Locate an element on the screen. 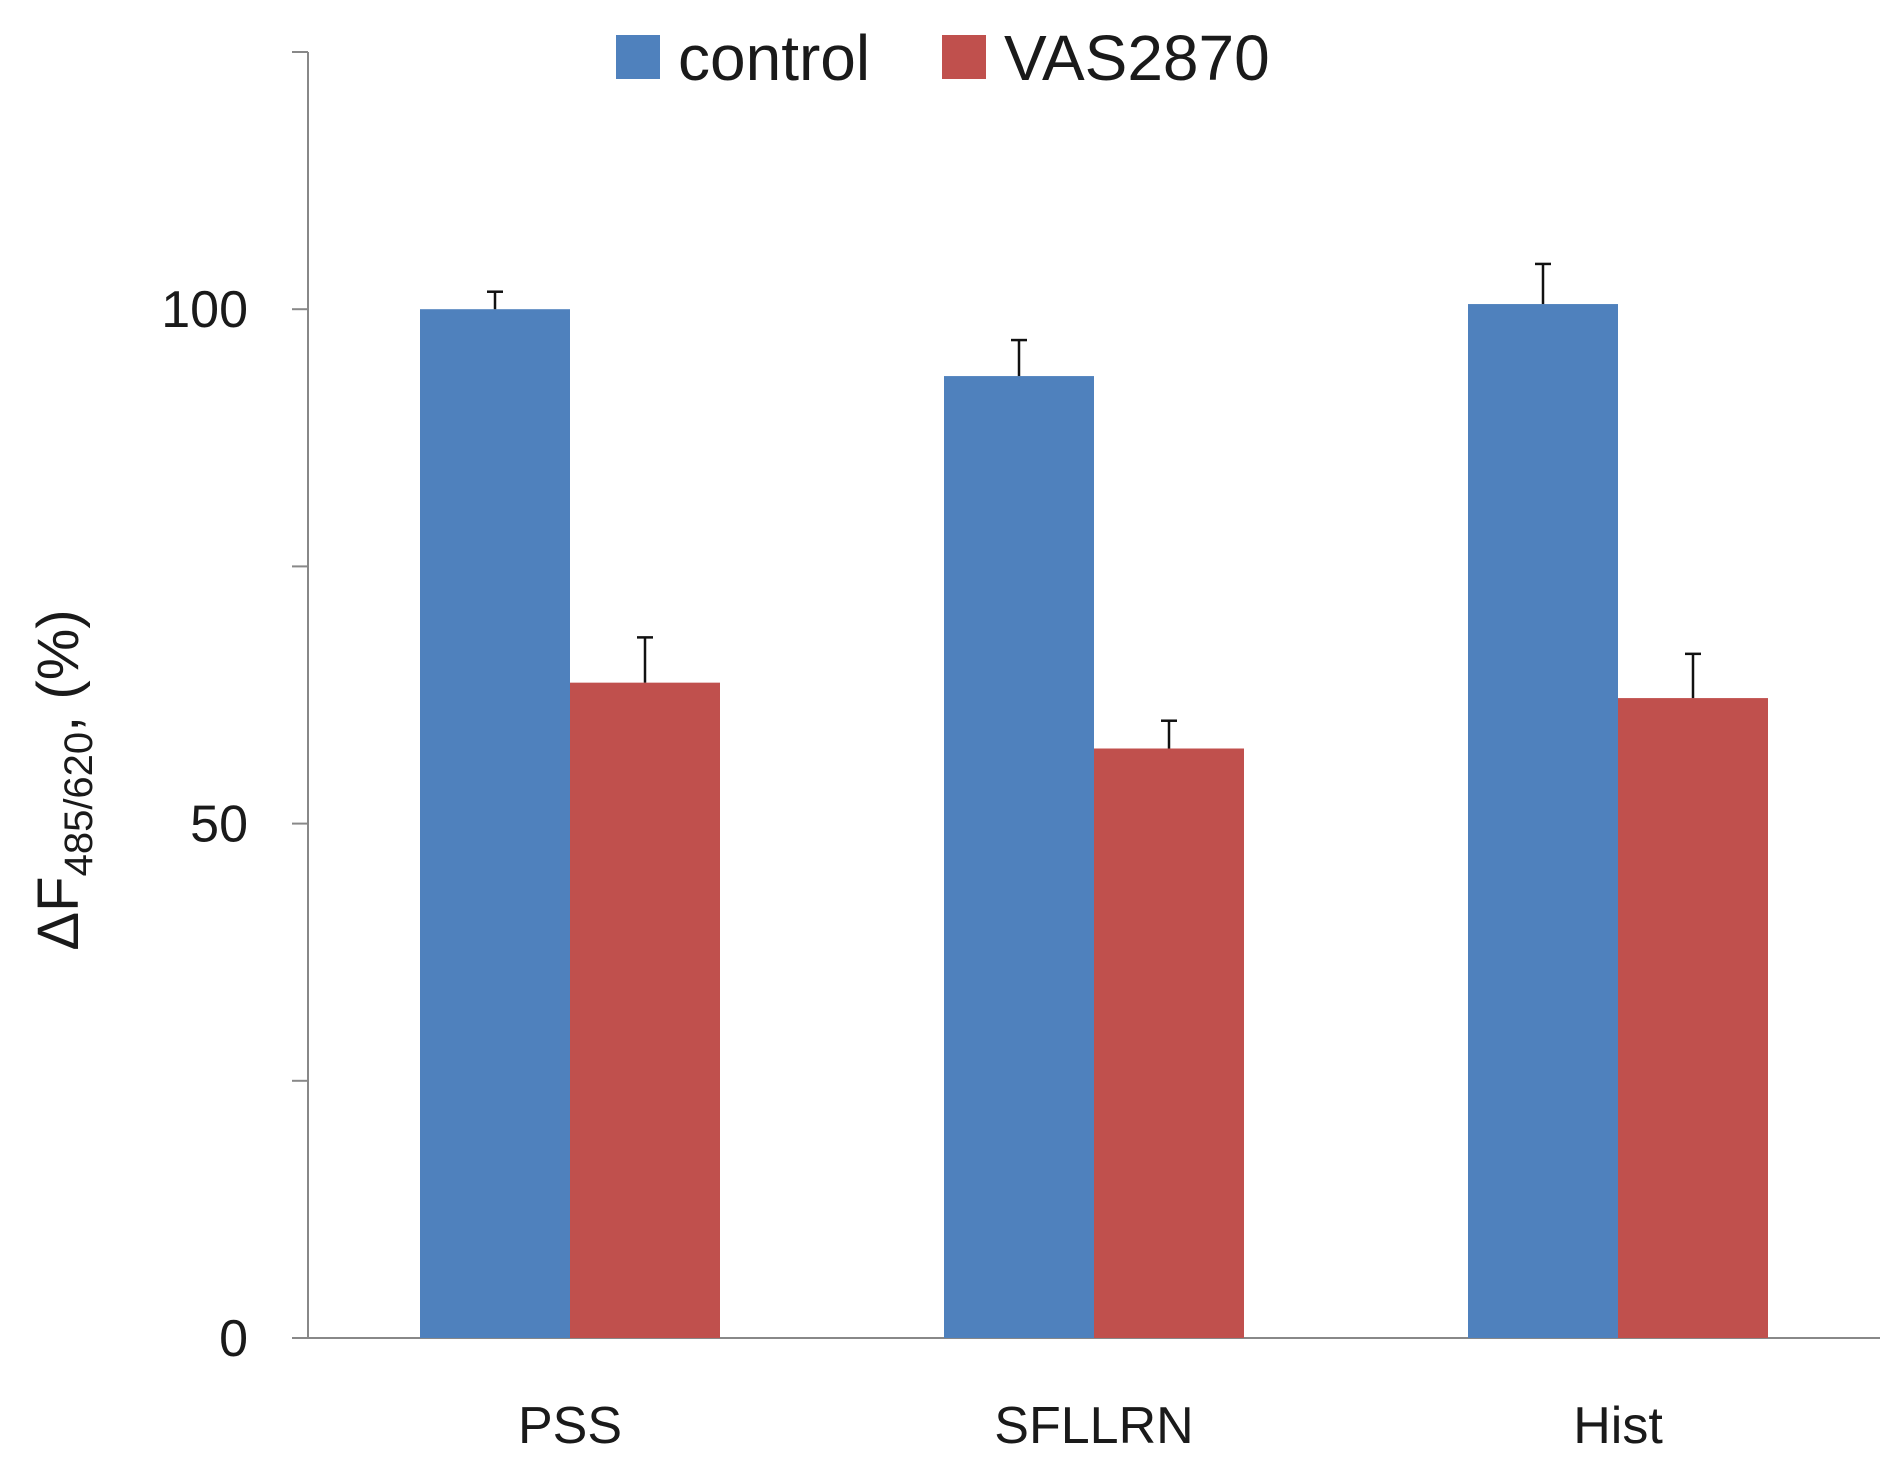 This screenshot has width=1893, height=1471. legend: control VAS2870 is located at coordinates (943, 58).